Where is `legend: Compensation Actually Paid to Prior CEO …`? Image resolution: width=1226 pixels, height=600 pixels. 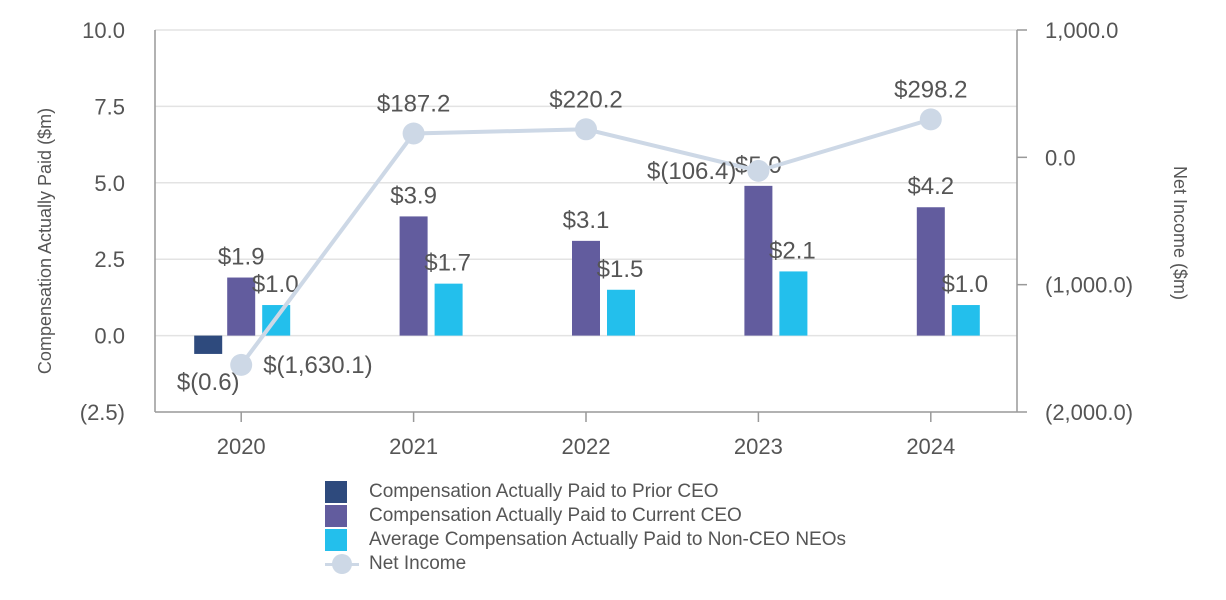
legend: Compensation Actually Paid to Prior CEO … is located at coordinates (585, 528).